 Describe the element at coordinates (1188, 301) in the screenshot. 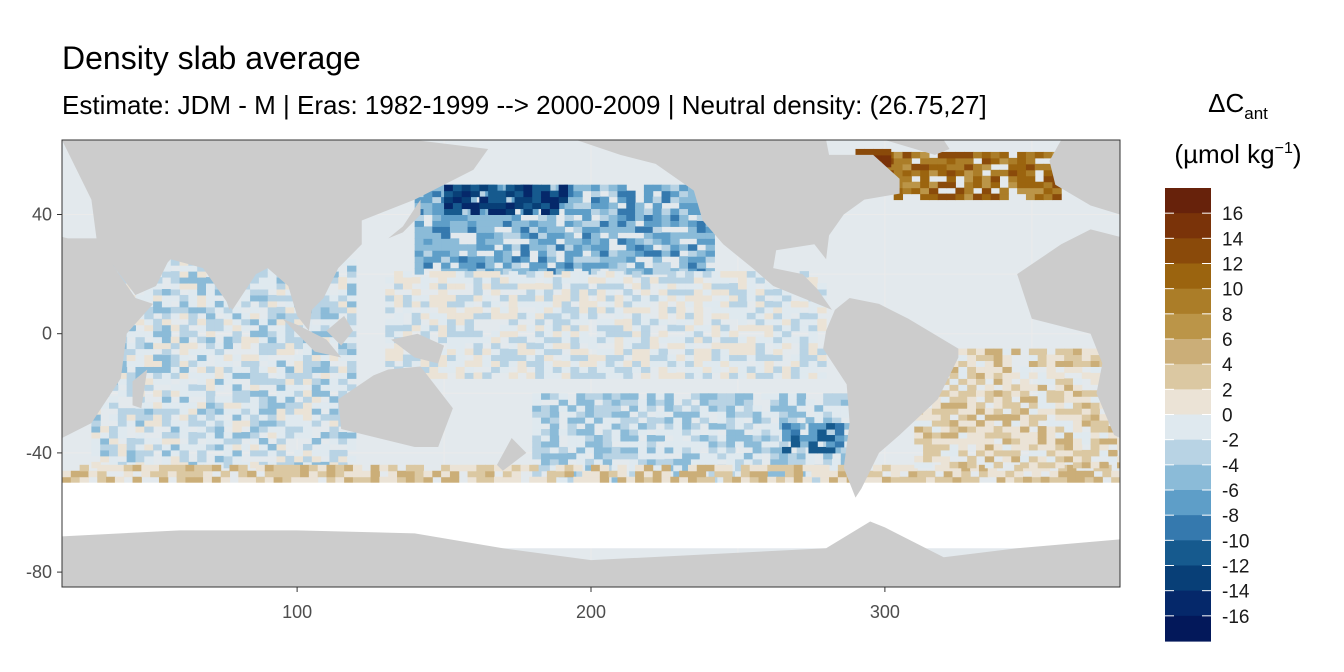

I see `legend-color-bin` at that location.